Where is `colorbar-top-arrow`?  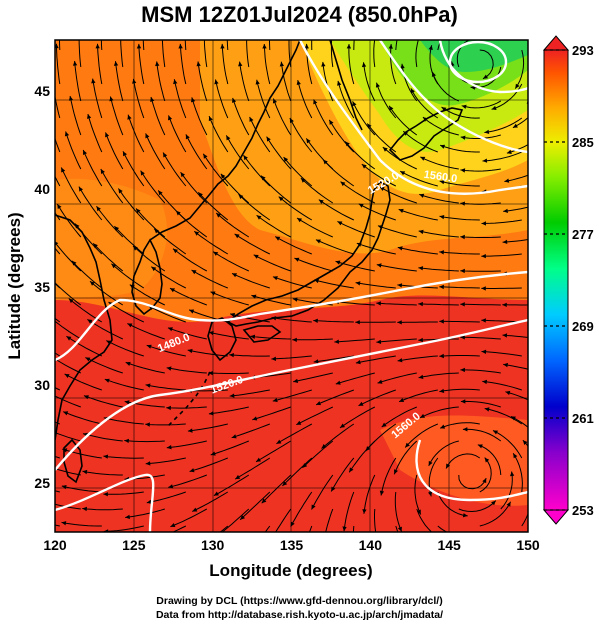
colorbar-top-arrow is located at coordinates (556, 43).